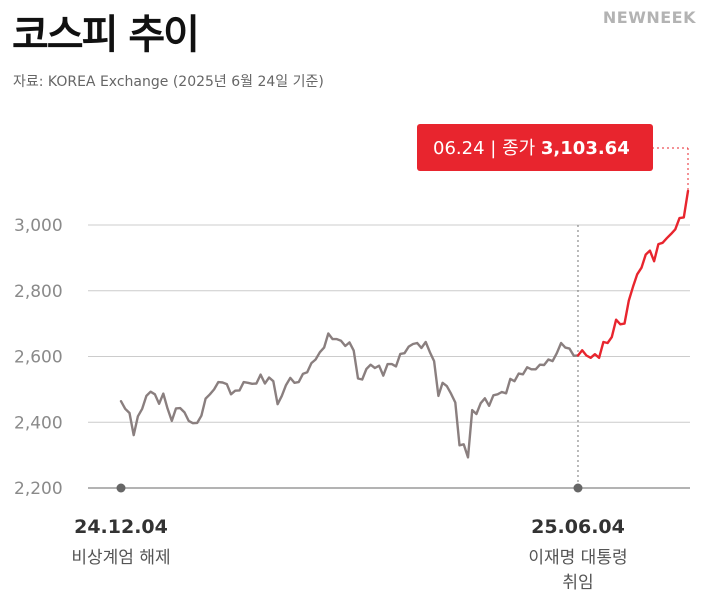 The width and height of the screenshot is (714, 609). I want to click on y-tick-label: 2,800, so click(38, 292).